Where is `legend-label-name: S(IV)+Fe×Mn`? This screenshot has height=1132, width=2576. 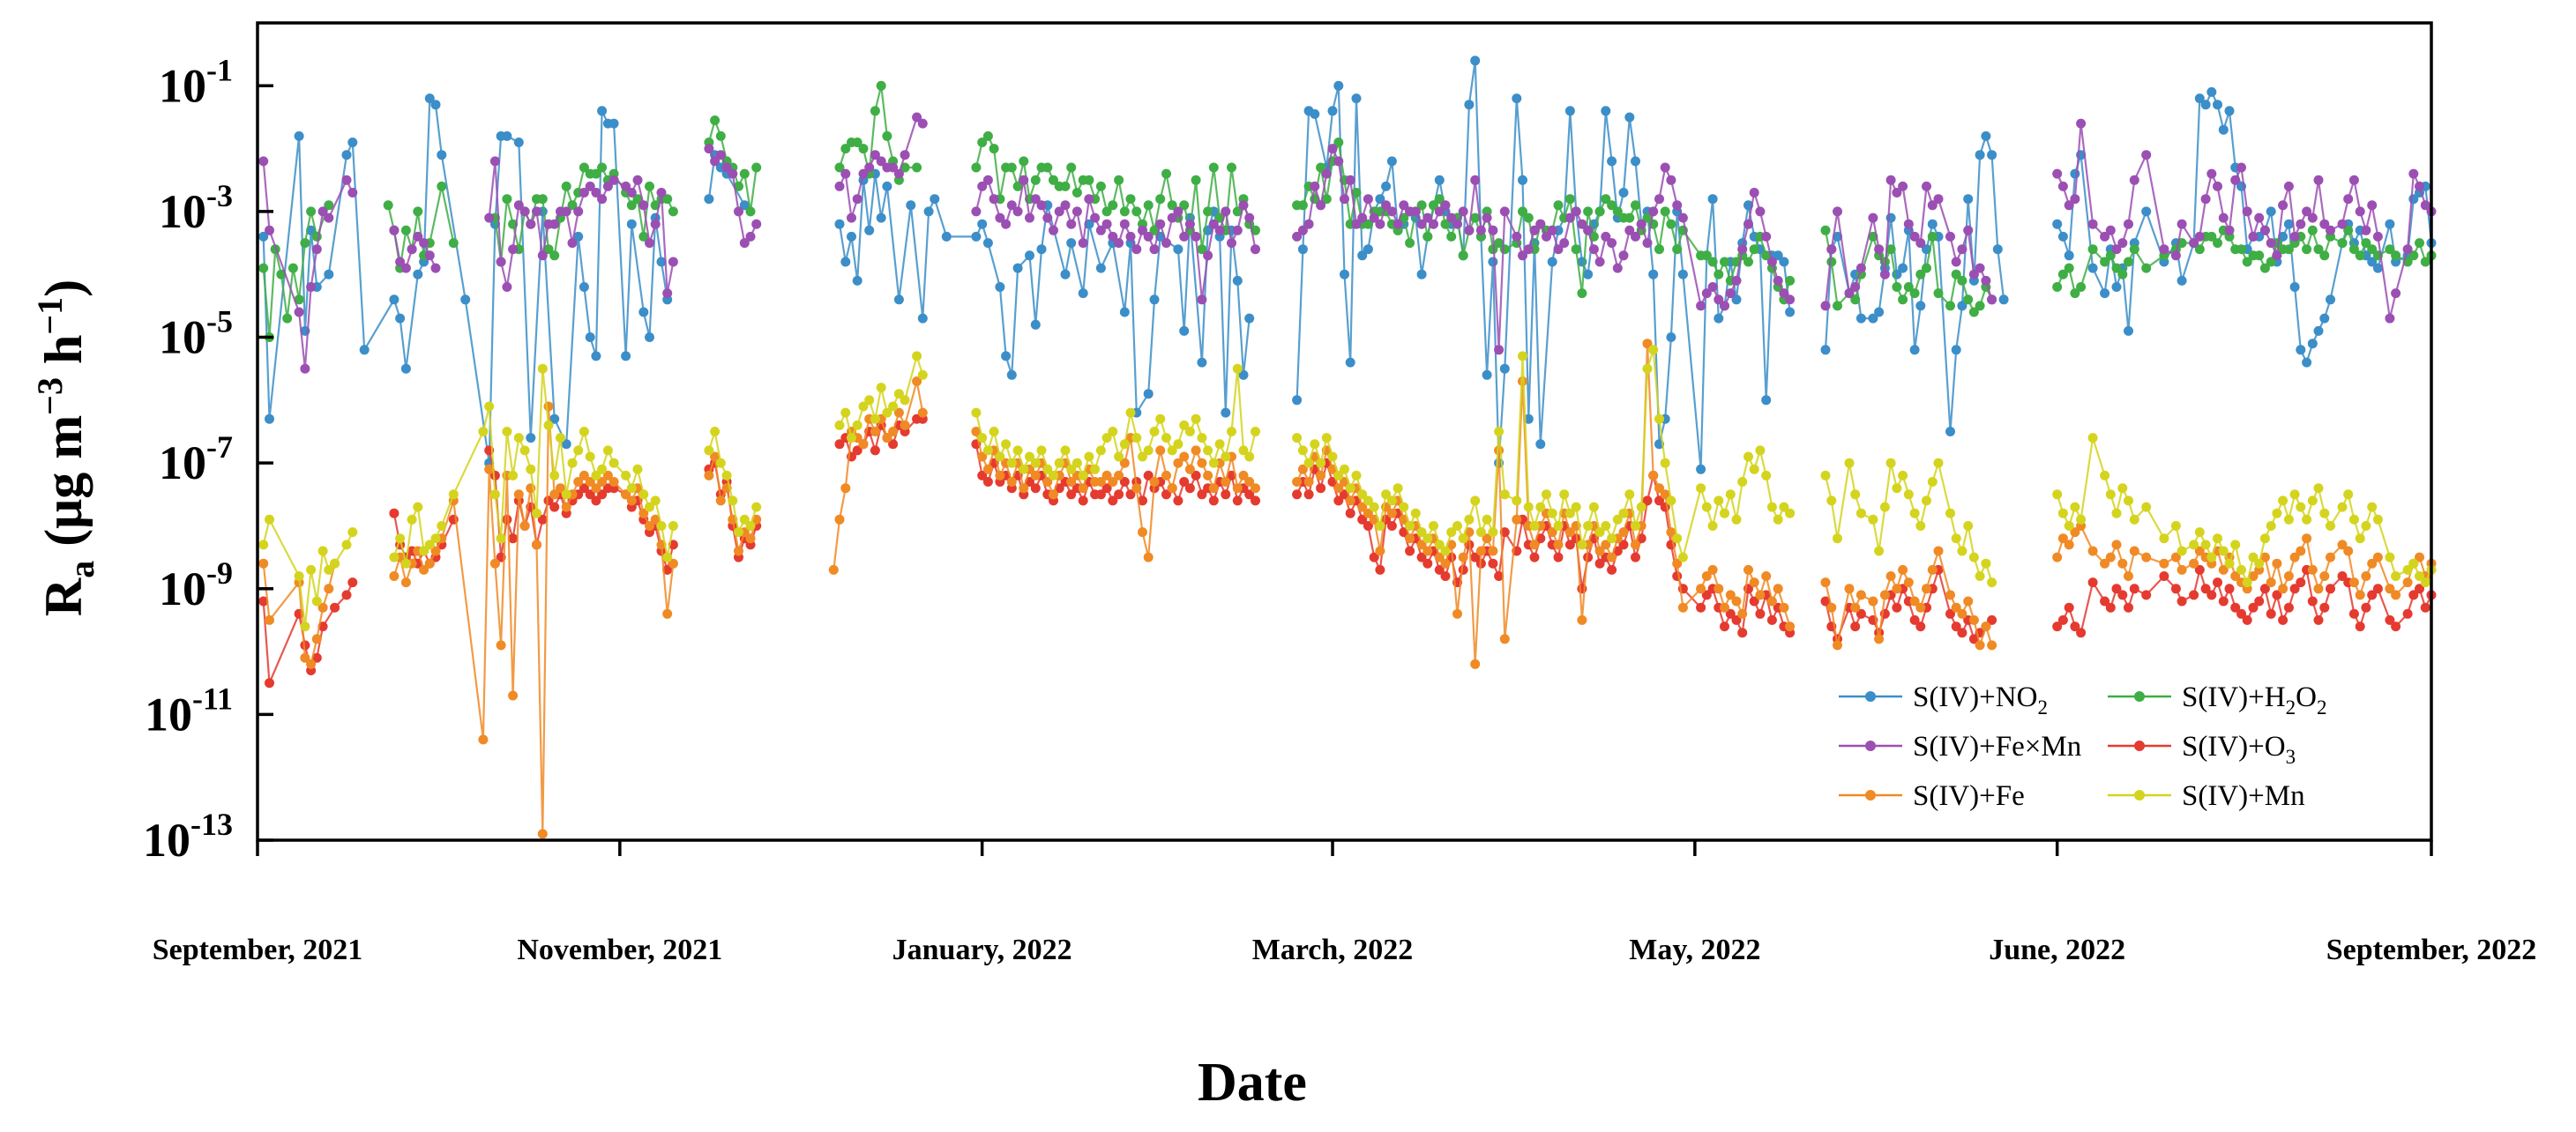 legend-label-name: S(IV)+Fe×Mn is located at coordinates (1997, 747).